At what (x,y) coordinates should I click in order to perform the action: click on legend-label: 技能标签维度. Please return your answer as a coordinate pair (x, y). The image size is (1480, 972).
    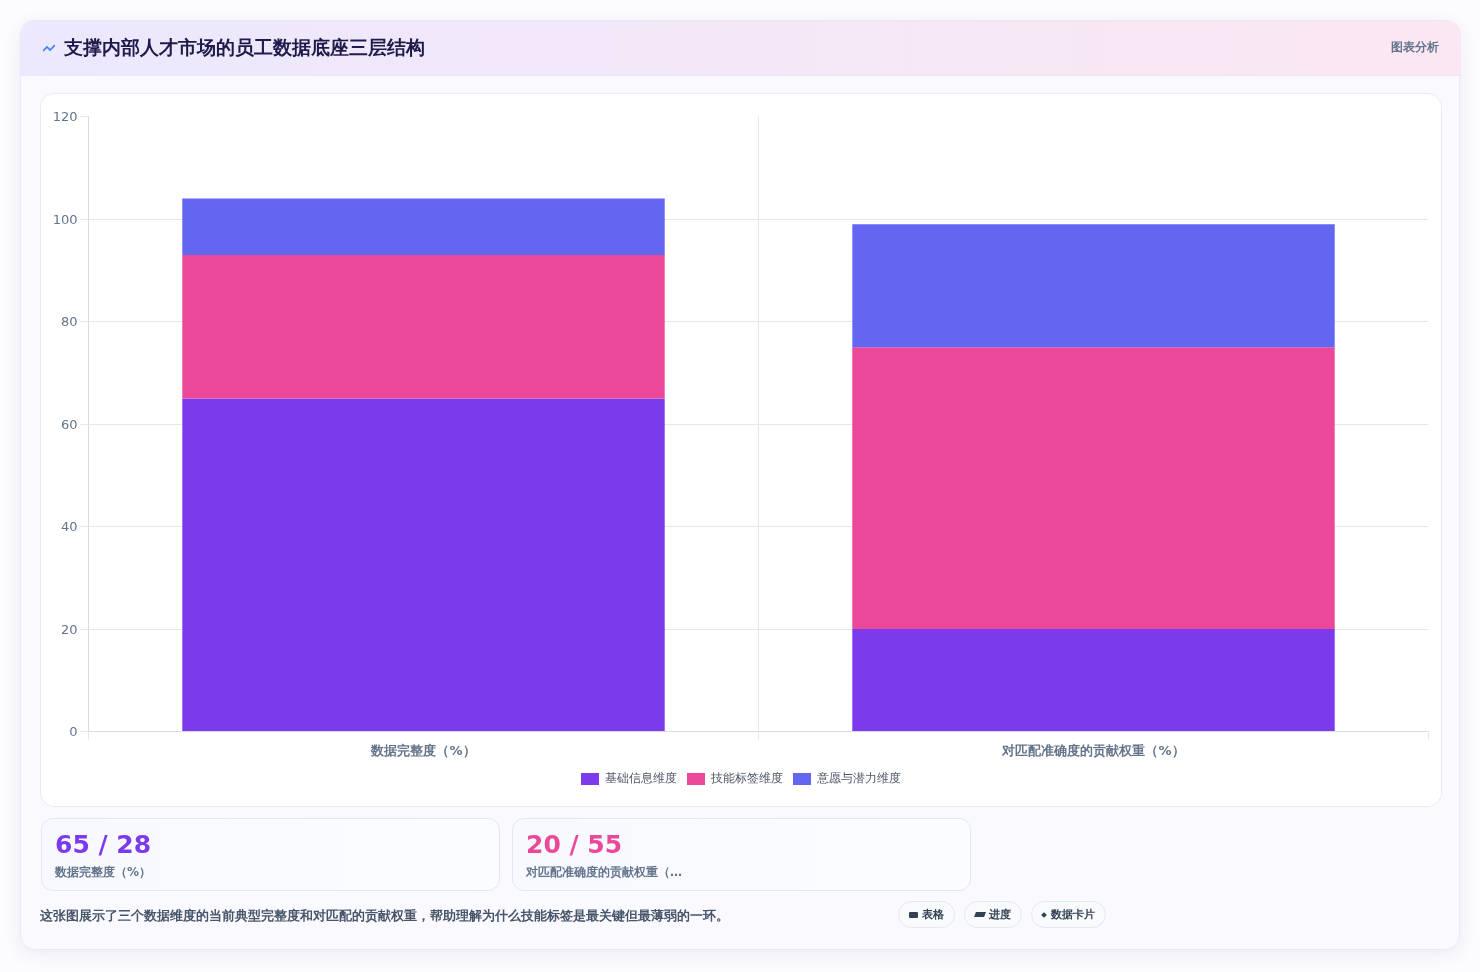
    Looking at the image, I should click on (747, 778).